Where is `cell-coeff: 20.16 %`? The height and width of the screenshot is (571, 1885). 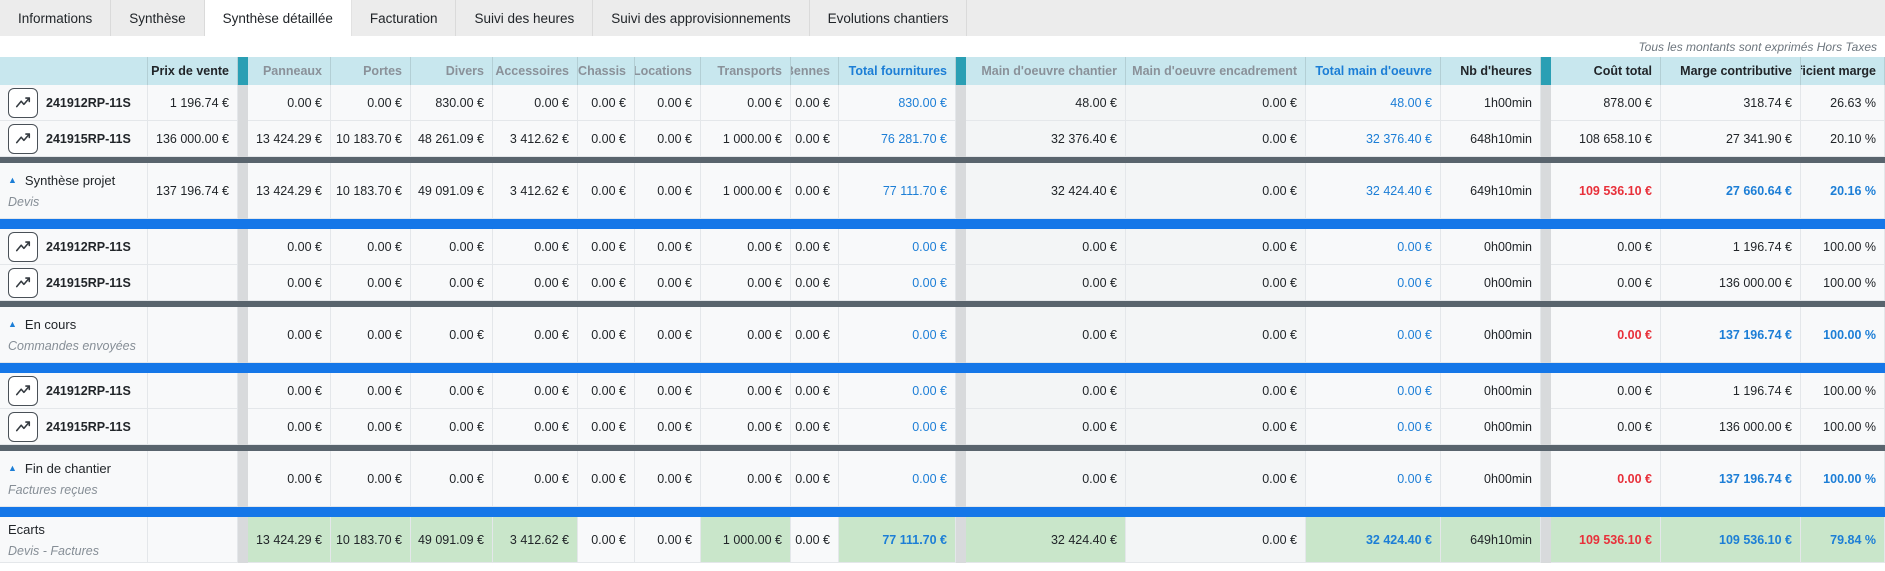
cell-coeff: 20.16 % is located at coordinates (1843, 191).